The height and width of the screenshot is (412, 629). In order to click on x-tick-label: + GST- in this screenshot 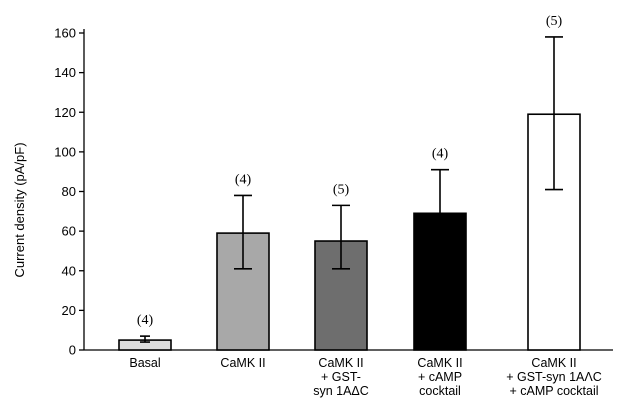, I will do `click(341, 377)`.